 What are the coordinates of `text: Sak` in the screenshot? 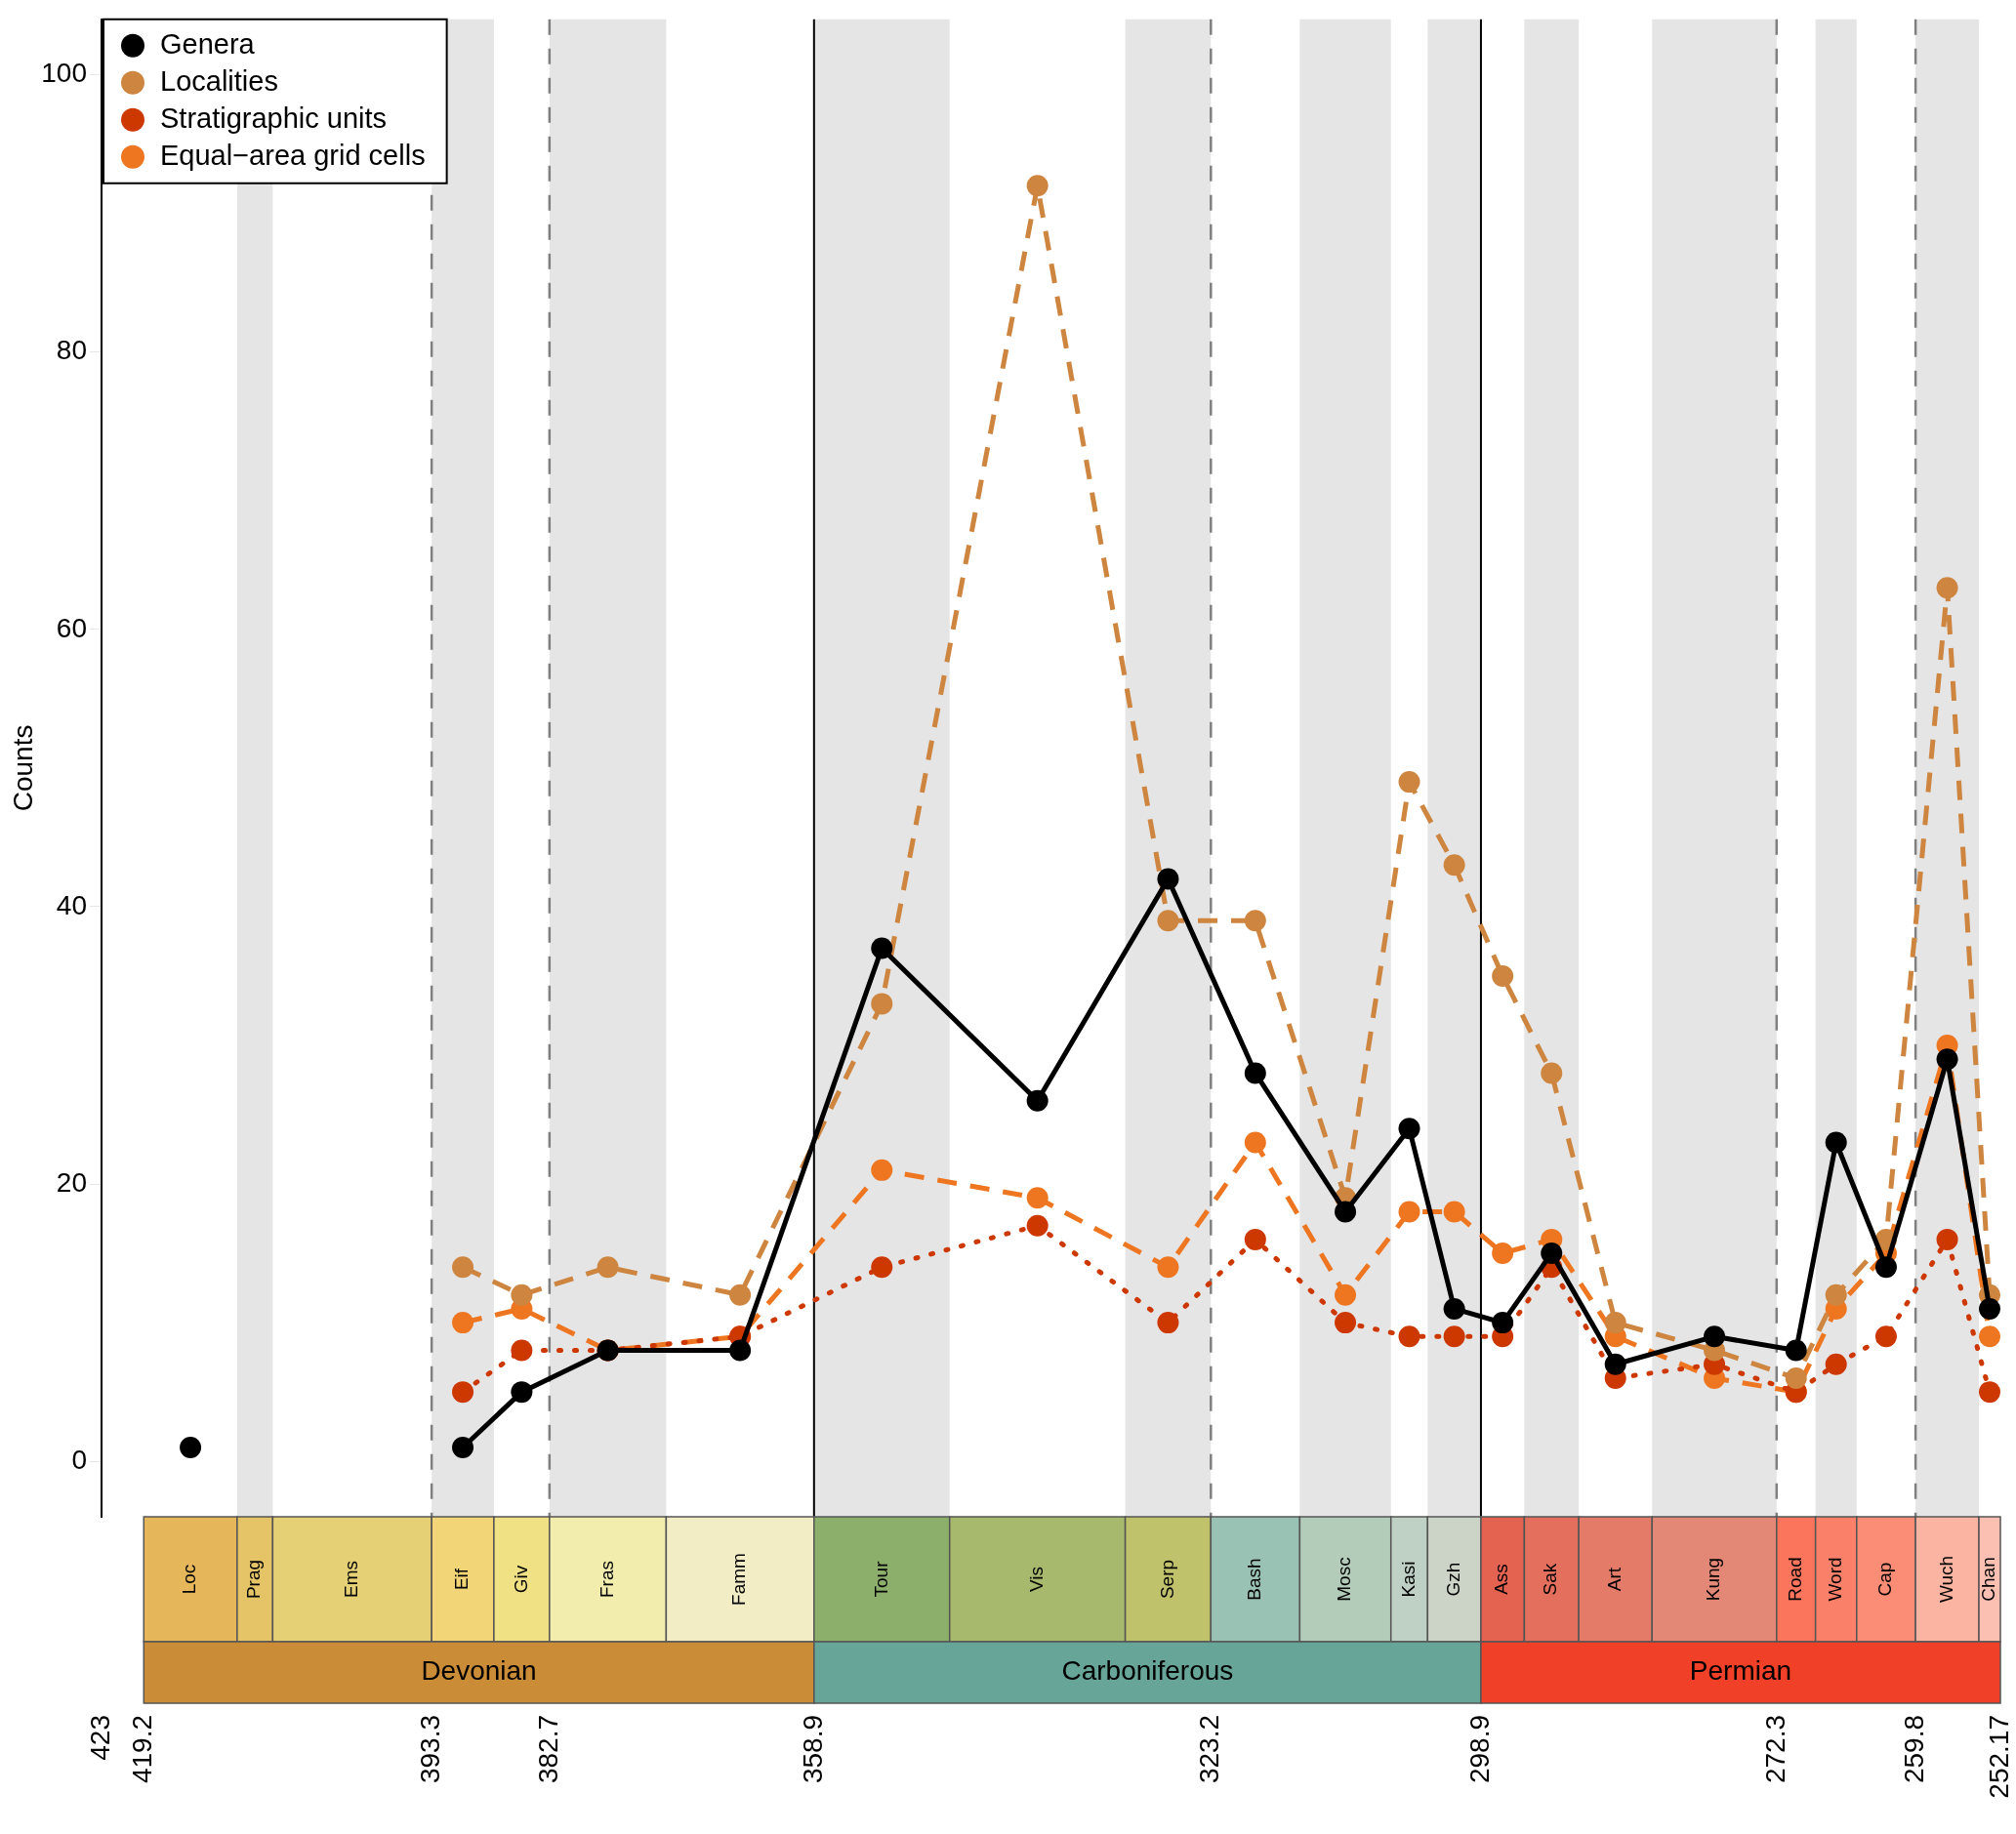 It's located at (1550, 1579).